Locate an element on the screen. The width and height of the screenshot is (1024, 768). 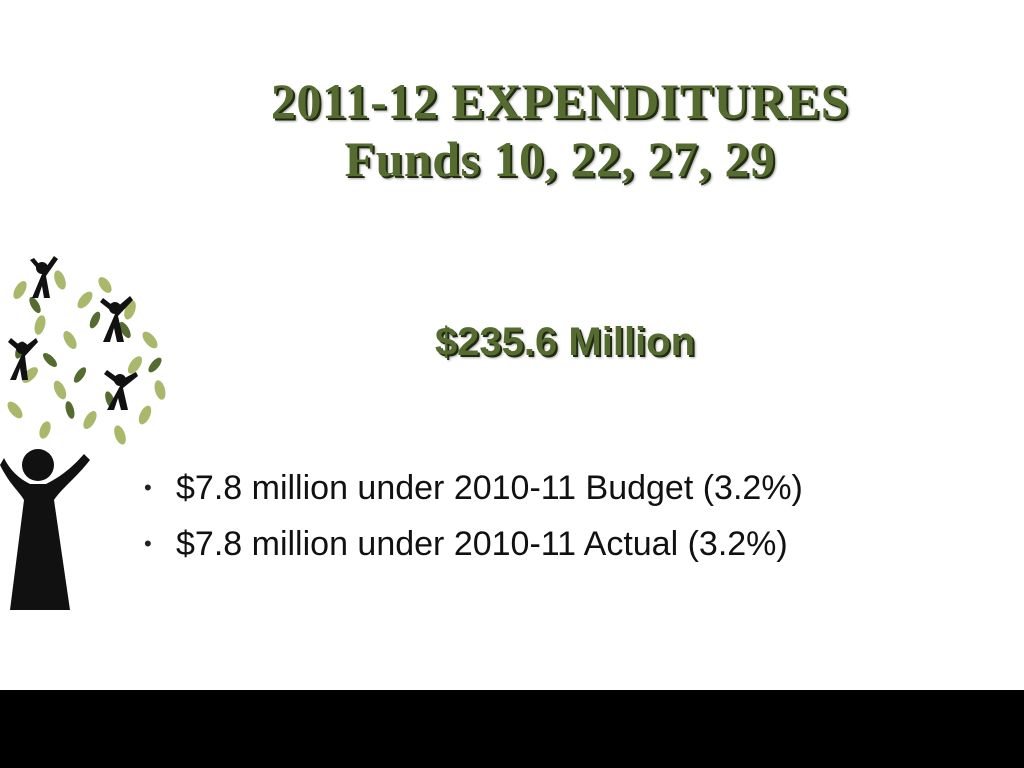
total-amount: $235.6 Million is located at coordinates (565, 342).